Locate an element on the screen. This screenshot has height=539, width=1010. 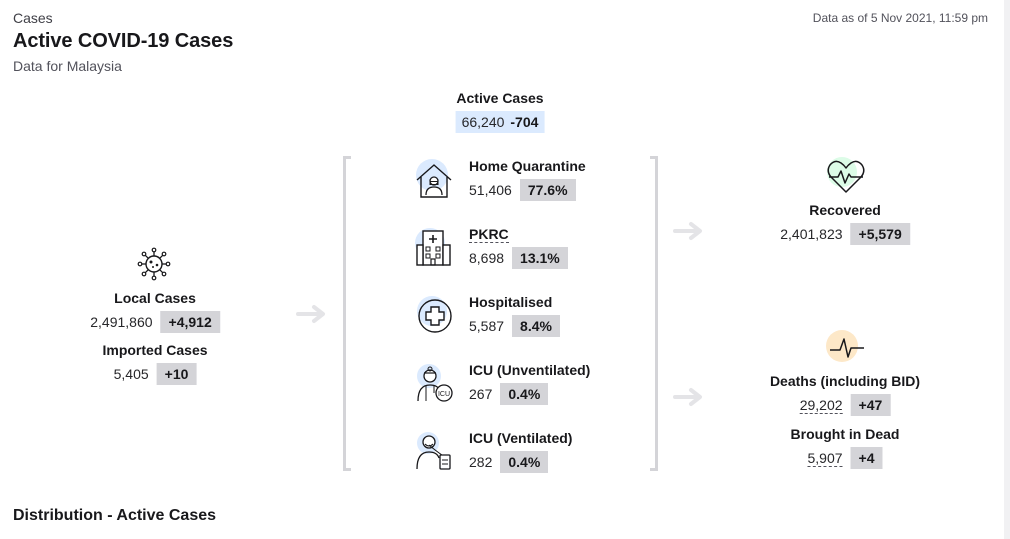
icu-ventilated-pct: 0.4% is located at coordinates (524, 462).